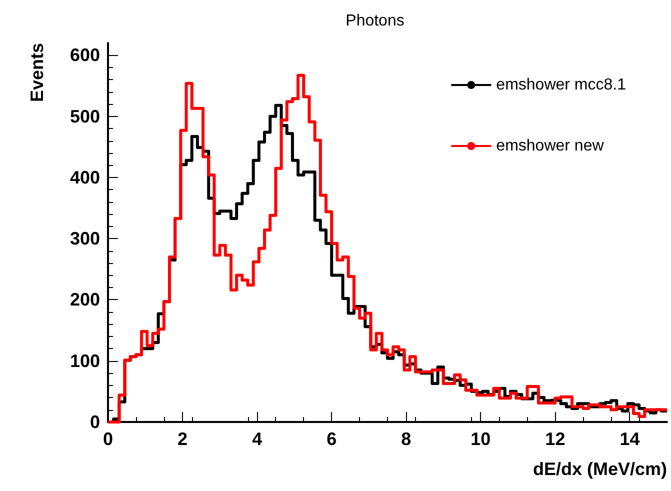 The width and height of the screenshot is (671, 491). What do you see at coordinates (37, 72) in the screenshot?
I see `y-axis-title: Events` at bounding box center [37, 72].